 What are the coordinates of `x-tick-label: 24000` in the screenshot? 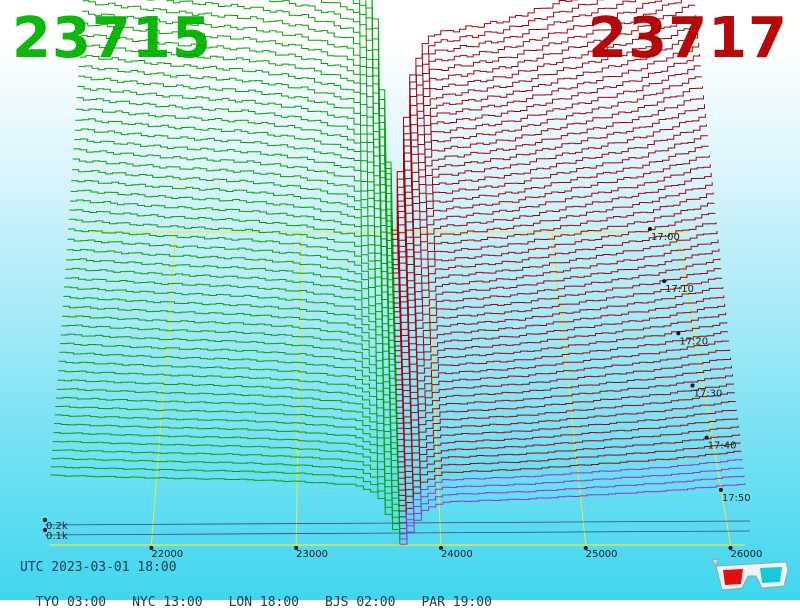 It's located at (457, 554).